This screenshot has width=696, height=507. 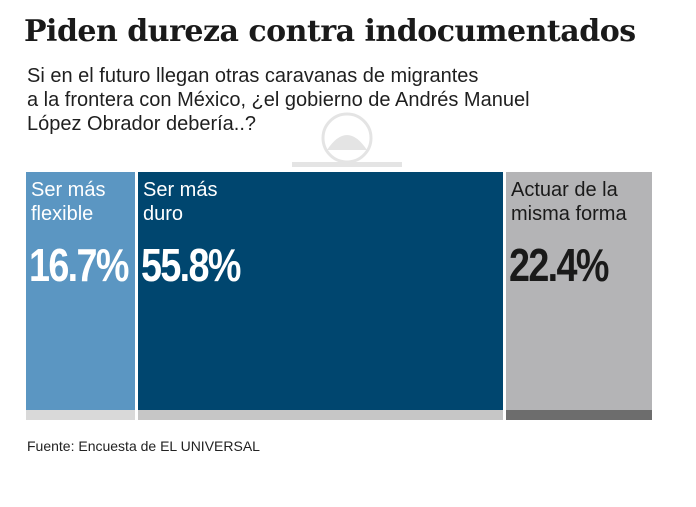 What do you see at coordinates (191, 265) in the screenshot?
I see `bar-value-label: 55.8%` at bounding box center [191, 265].